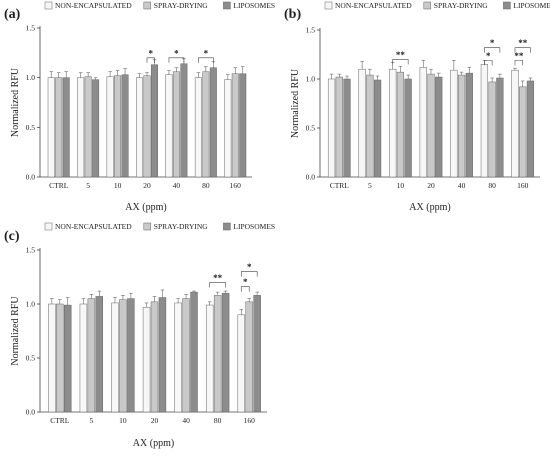 The image size is (550, 459). What do you see at coordinates (31, 127) in the screenshot?
I see `y-tick-label: 0.5` at bounding box center [31, 127].